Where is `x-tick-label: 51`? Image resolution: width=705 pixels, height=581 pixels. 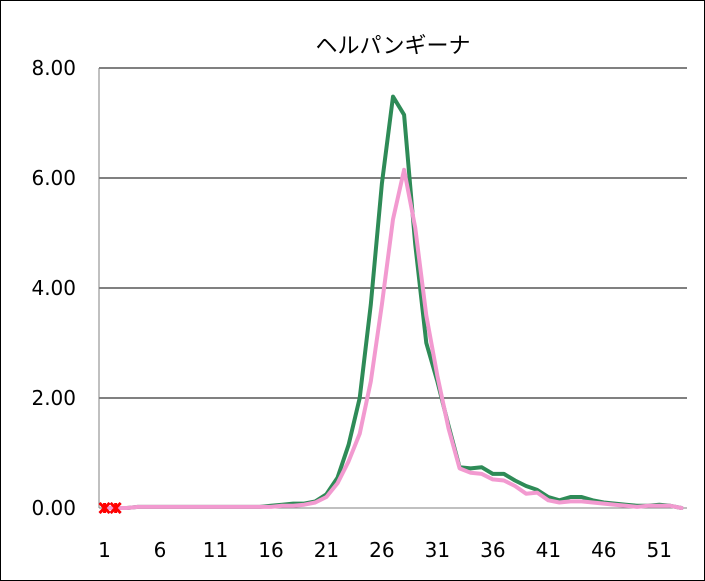 x-tick-label: 51 is located at coordinates (659, 550).